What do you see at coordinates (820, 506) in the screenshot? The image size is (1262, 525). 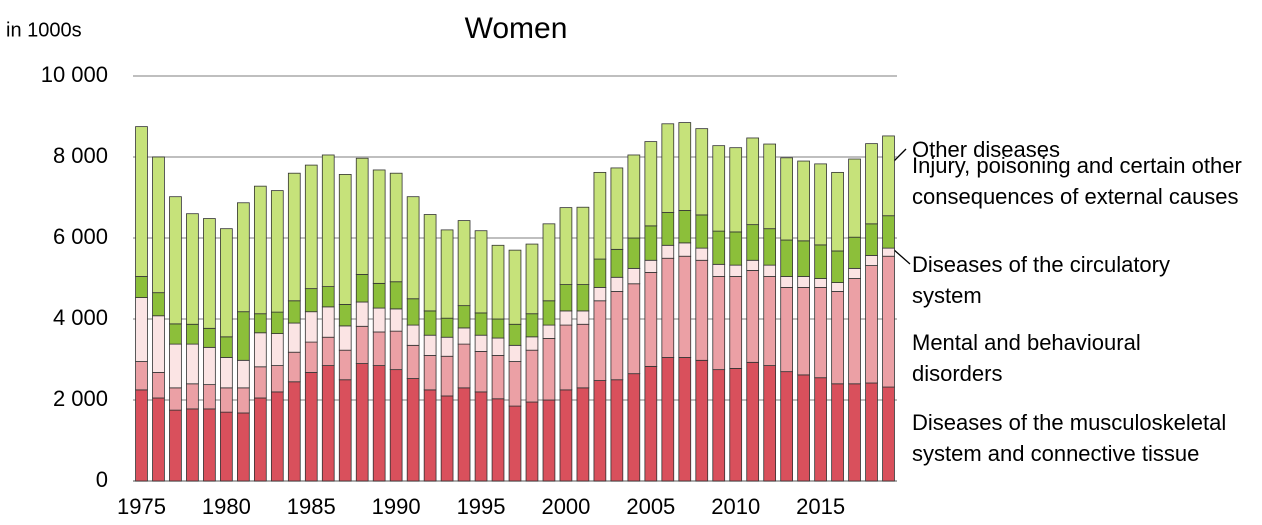 I see `x-tick-label: 2015` at bounding box center [820, 506].